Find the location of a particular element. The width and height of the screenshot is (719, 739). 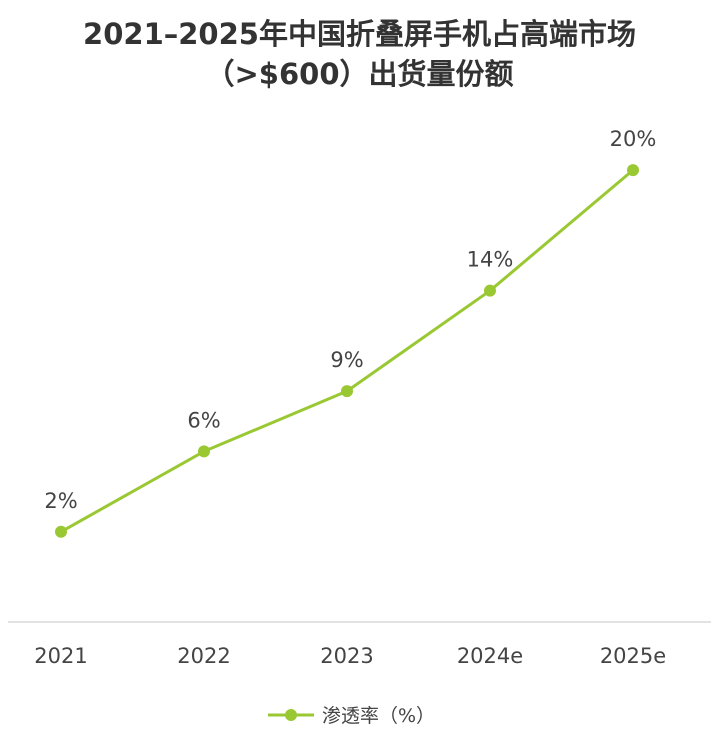

x-tick-labels: 2021 2022 2023 2024e 2025e is located at coordinates (350, 656).